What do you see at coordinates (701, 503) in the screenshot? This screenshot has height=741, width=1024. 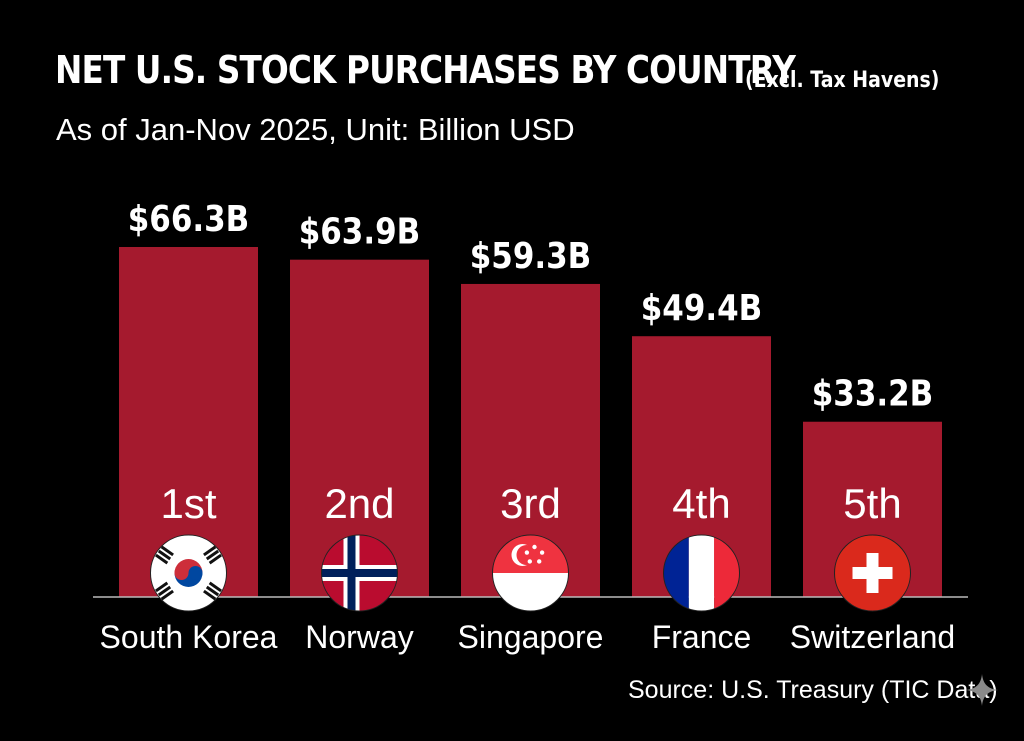 I see `rank-label: 4th` at bounding box center [701, 503].